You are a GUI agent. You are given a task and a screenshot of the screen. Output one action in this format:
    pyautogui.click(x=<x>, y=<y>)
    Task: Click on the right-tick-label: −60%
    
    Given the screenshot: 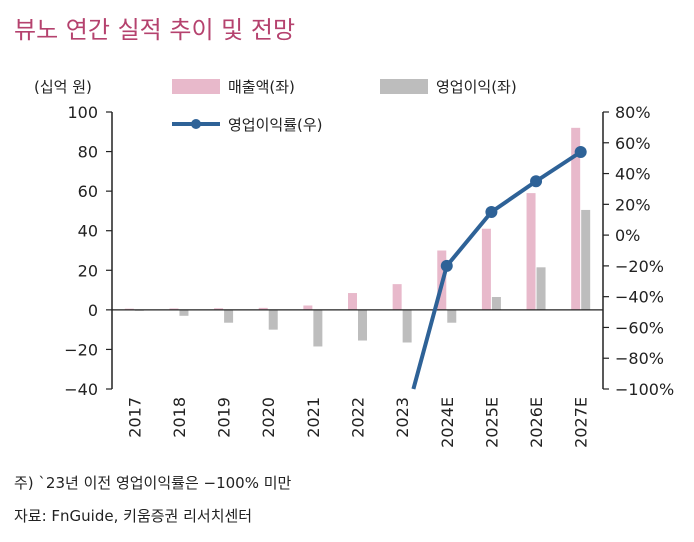 What is the action you would take?
    pyautogui.click(x=639, y=327)
    